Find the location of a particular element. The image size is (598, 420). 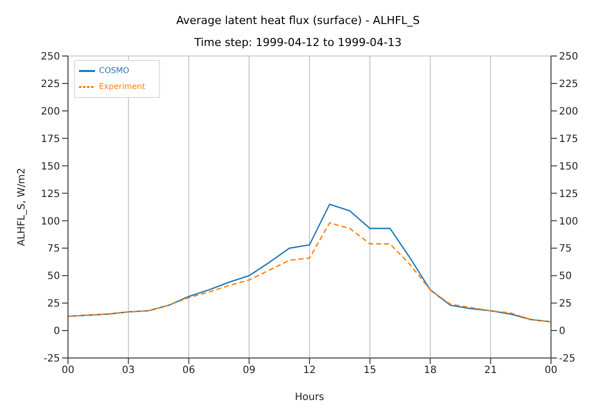

chart-subtitle: Time step: 1999-04-12 to 1999-04-13 is located at coordinates (298, 42).